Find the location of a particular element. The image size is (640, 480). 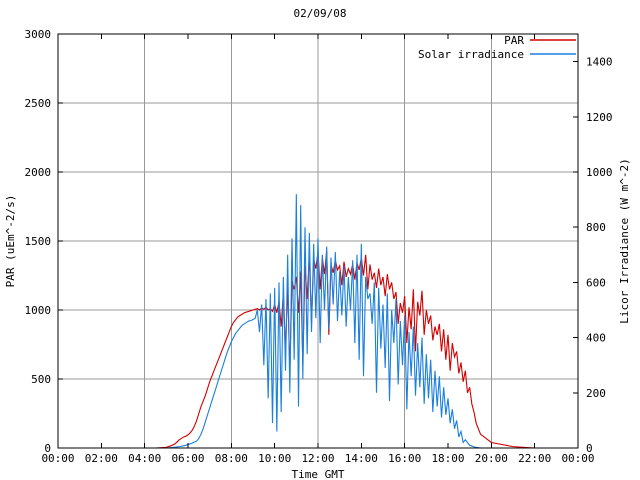

y-left-tick-label: 0 is located at coordinates (47, 448).